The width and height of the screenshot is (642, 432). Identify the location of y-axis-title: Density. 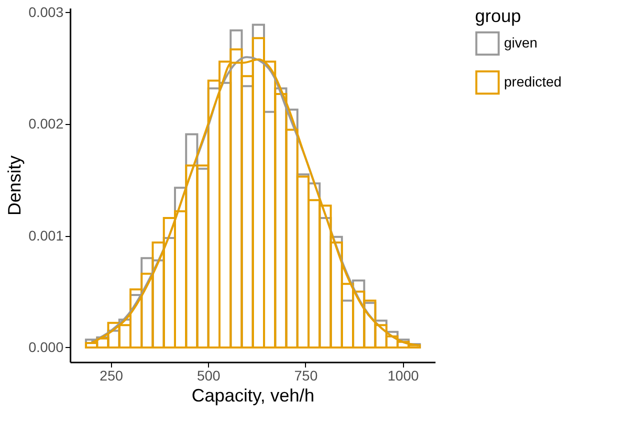
(14, 185).